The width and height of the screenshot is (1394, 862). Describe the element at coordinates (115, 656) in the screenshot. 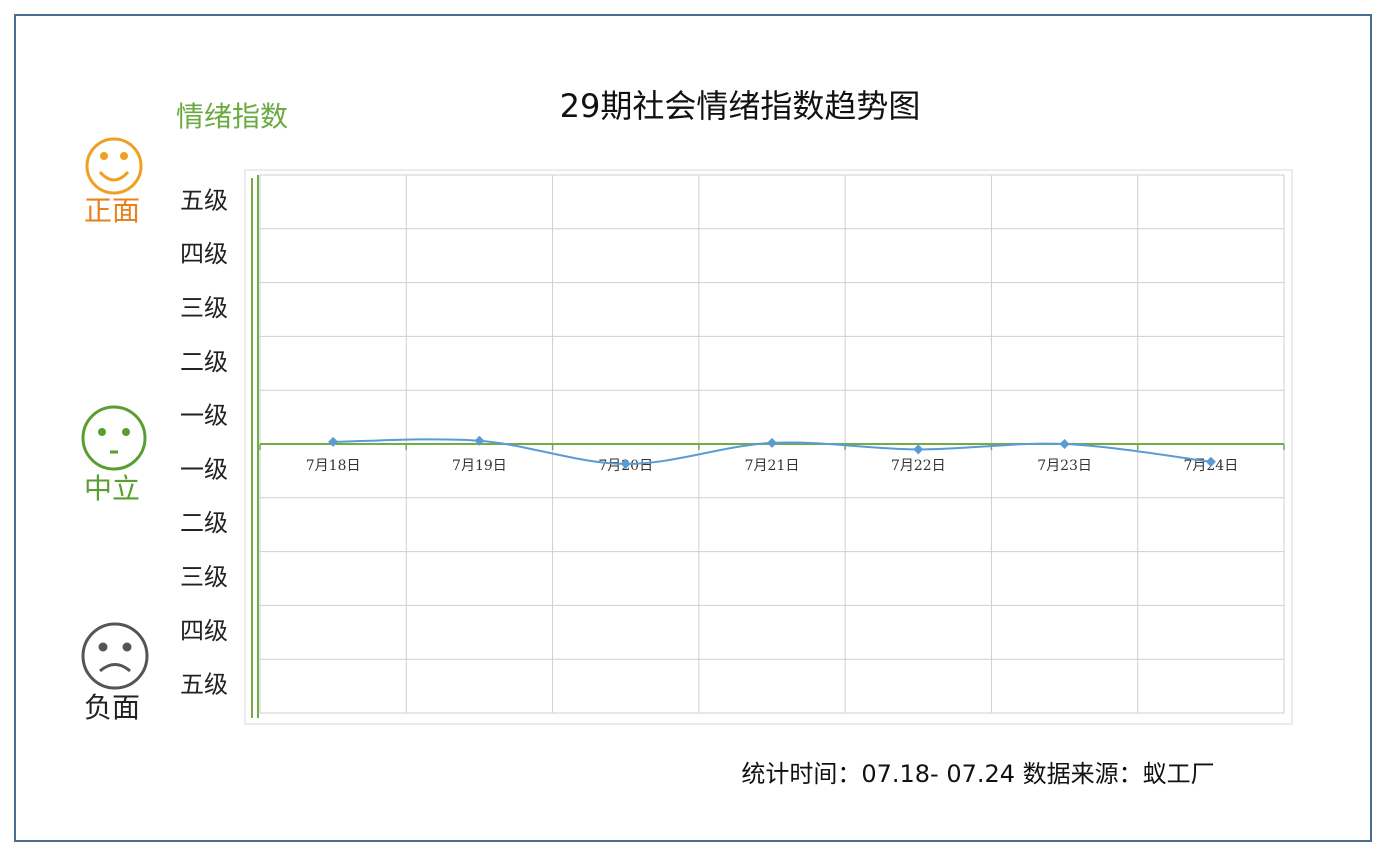

I see `face-negative` at that location.